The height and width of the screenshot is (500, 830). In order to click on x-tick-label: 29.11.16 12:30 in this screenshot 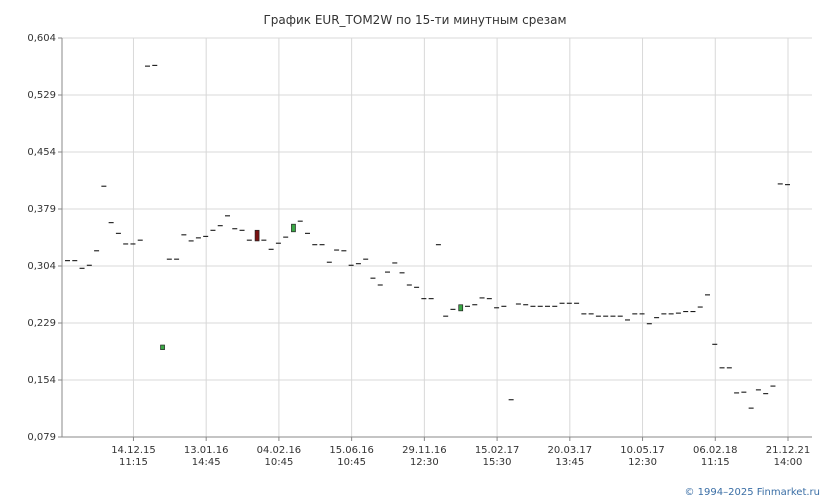, I will do `click(424, 456)`.